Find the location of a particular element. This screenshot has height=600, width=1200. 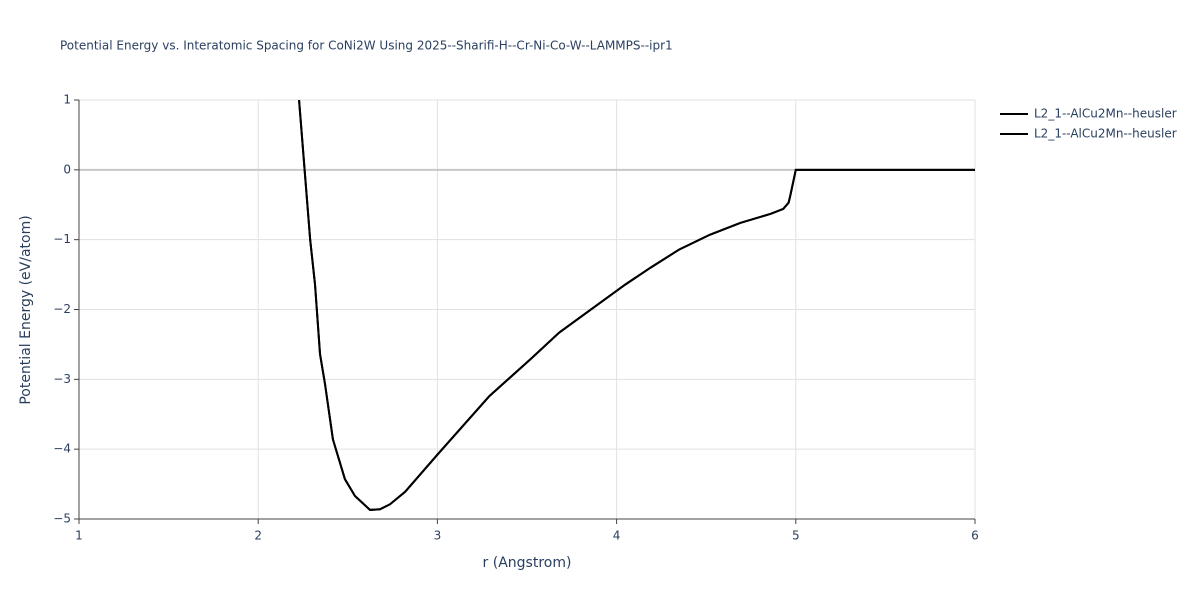

x-tick-label: 1 is located at coordinates (79, 536).